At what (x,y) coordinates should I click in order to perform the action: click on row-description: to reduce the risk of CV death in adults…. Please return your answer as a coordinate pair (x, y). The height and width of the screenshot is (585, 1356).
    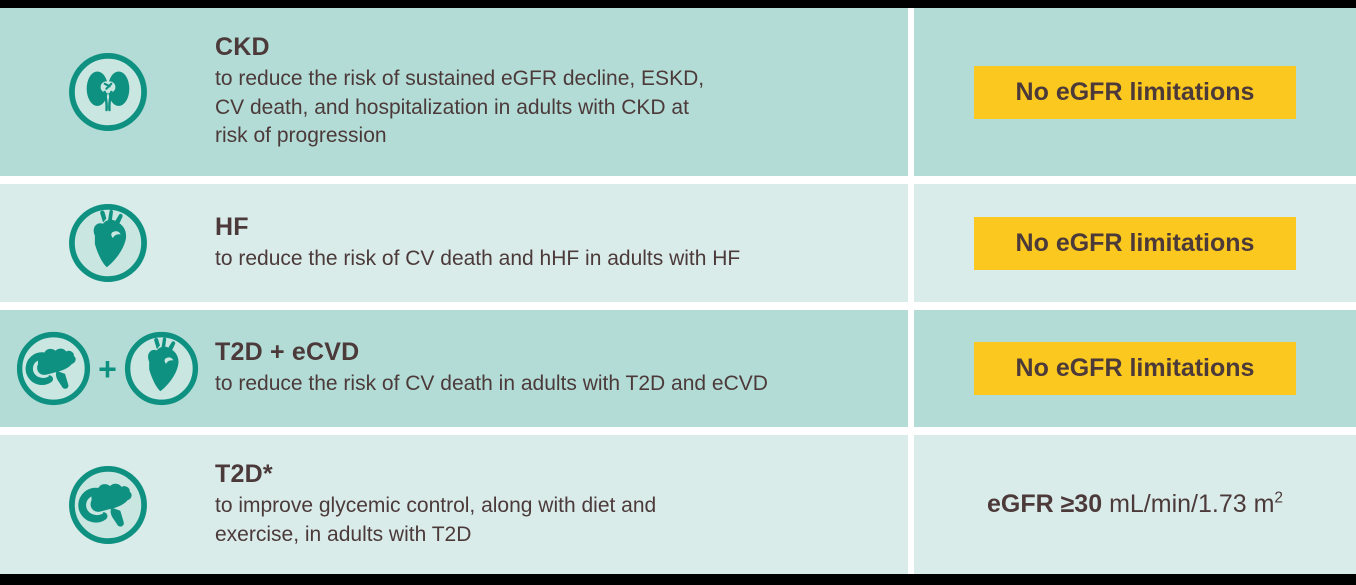
    Looking at the image, I should click on (491, 384).